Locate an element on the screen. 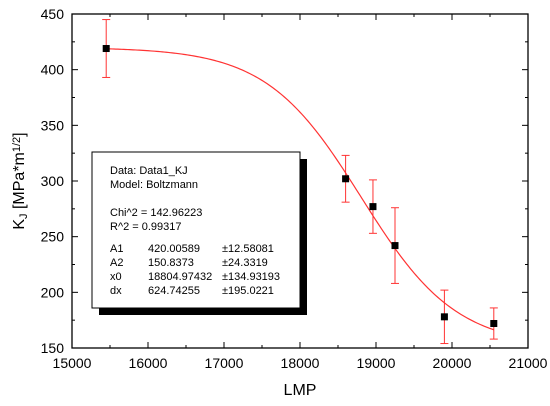 The height and width of the screenshot is (406, 550). fit-param-error: ±12.58081 is located at coordinates (248, 249).